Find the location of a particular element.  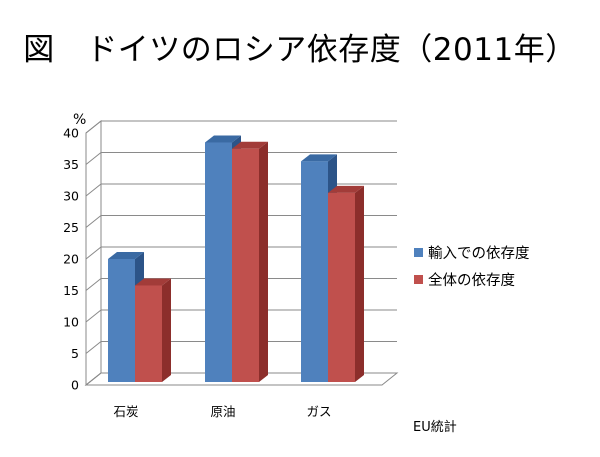

legend-label-total: 全体の依存度 is located at coordinates (471, 281).